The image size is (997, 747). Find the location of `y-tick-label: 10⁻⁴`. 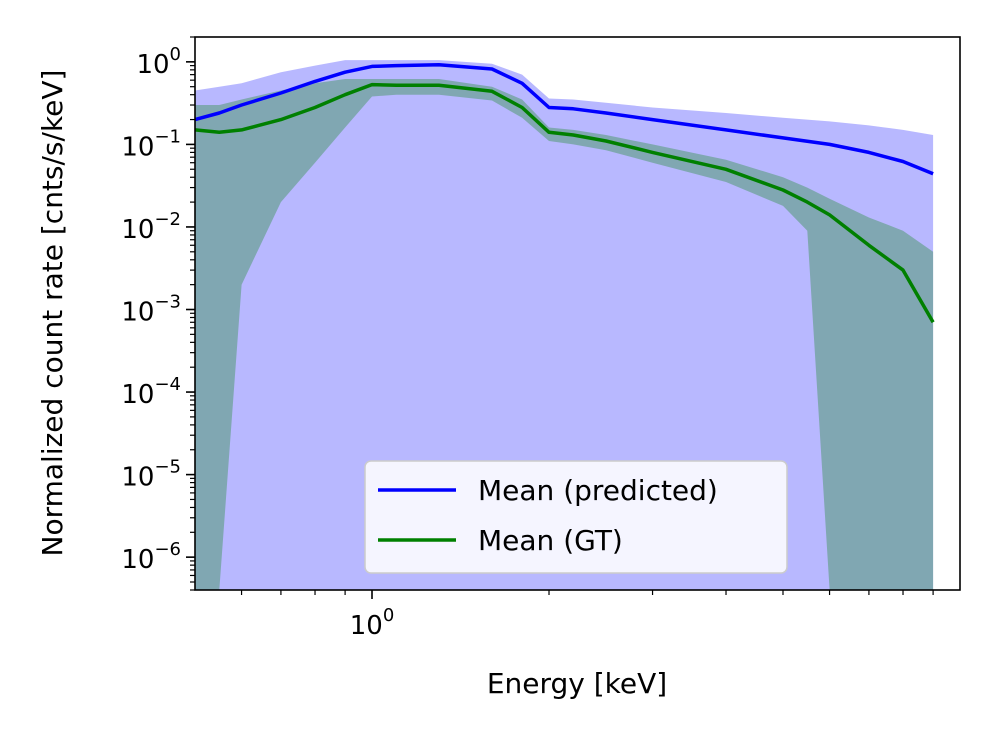

y-tick-label: 10⁻⁴ is located at coordinates (151, 392).